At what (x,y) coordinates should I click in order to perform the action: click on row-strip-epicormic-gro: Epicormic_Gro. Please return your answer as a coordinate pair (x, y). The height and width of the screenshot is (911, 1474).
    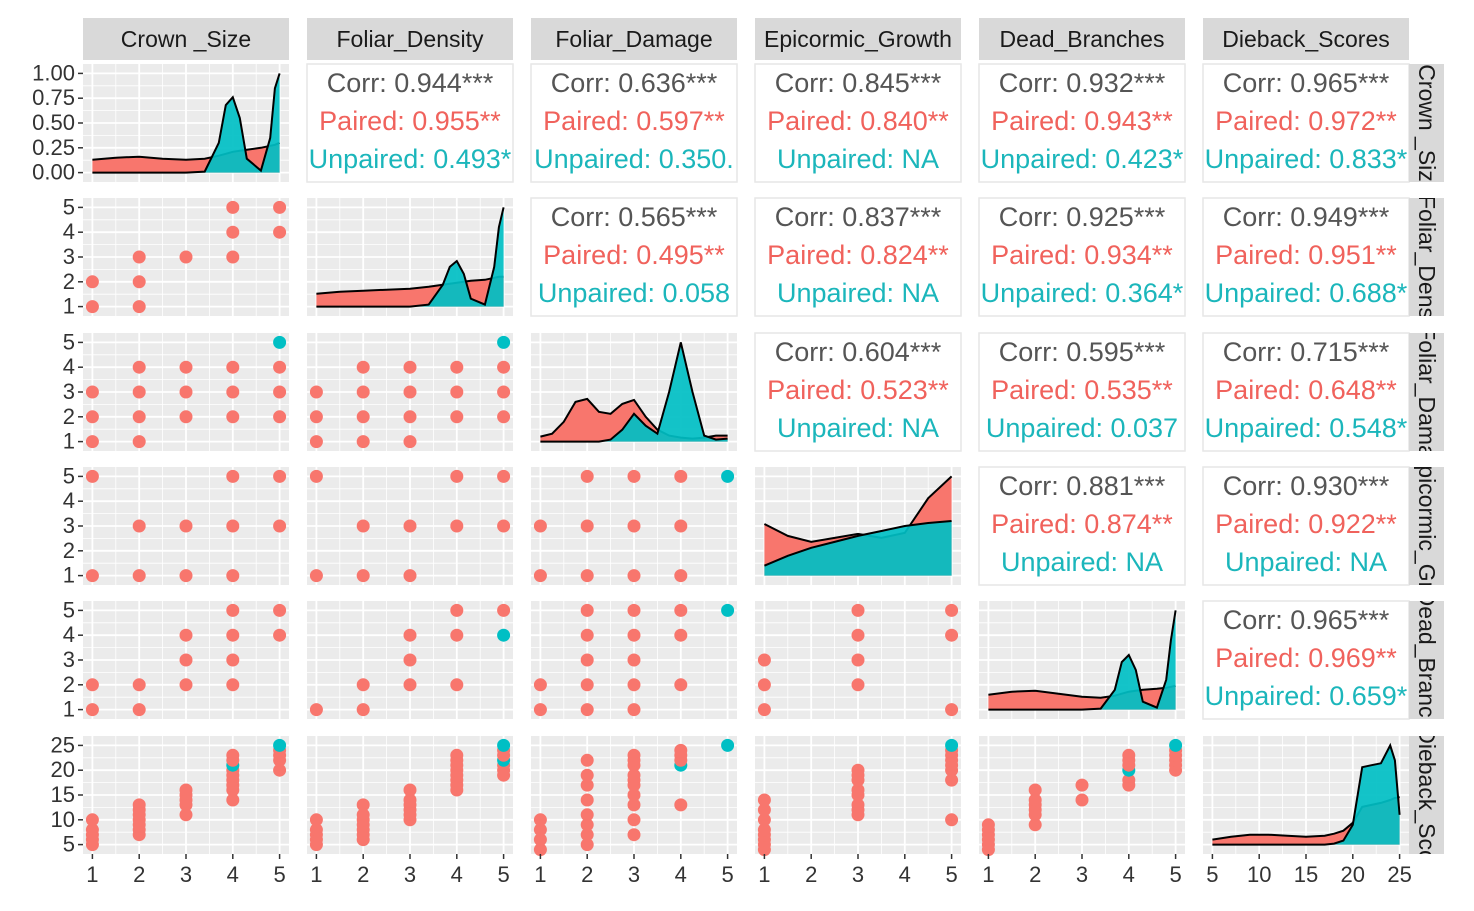
    Looking at the image, I should click on (1426, 526).